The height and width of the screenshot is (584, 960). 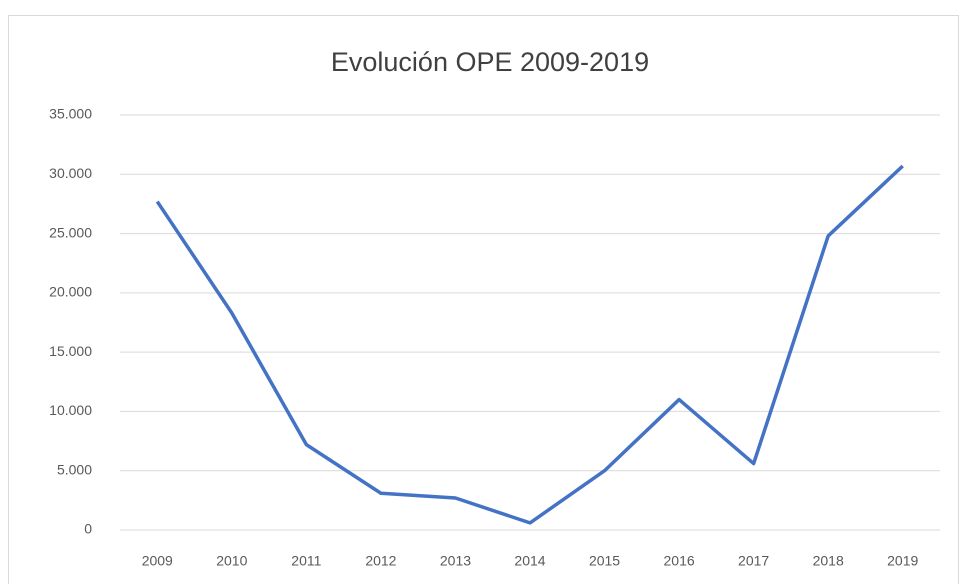 I want to click on x-tick-label: 2011, so click(x=306, y=561).